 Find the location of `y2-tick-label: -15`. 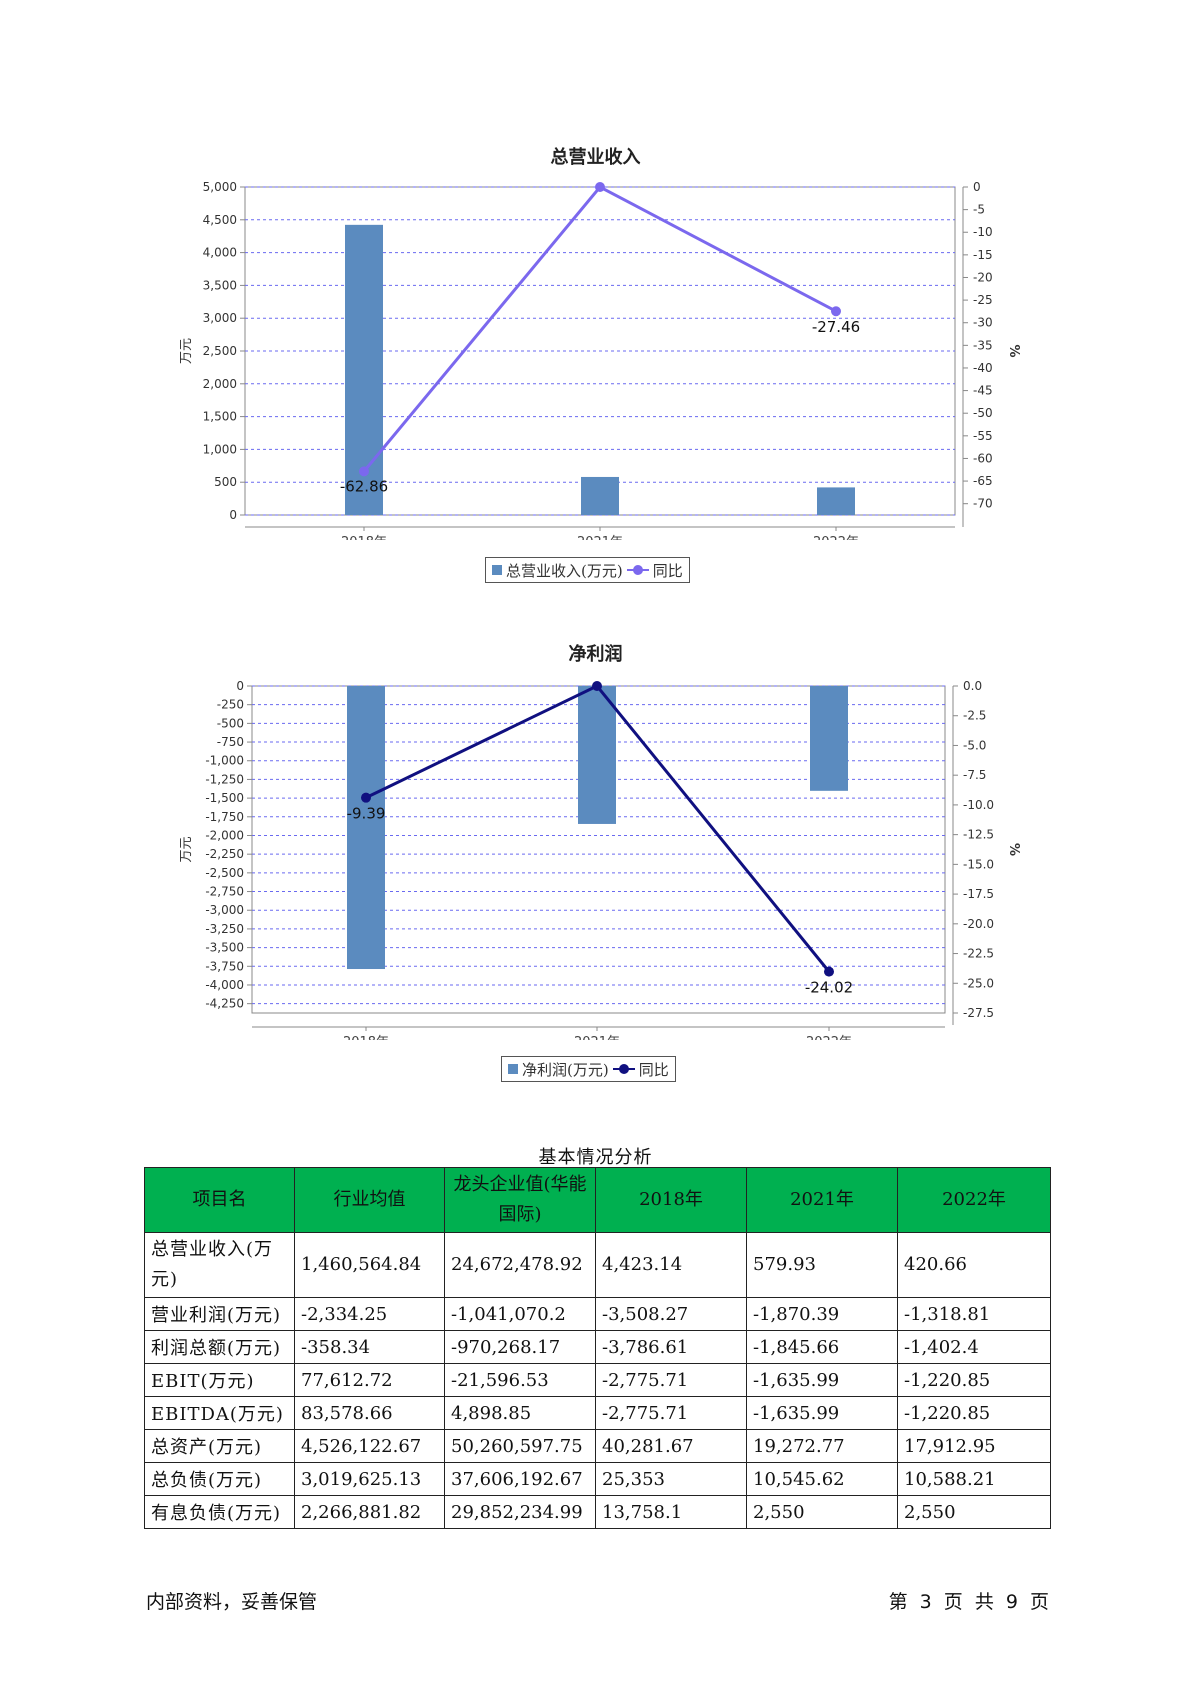

y2-tick-label: -15 is located at coordinates (983, 255).